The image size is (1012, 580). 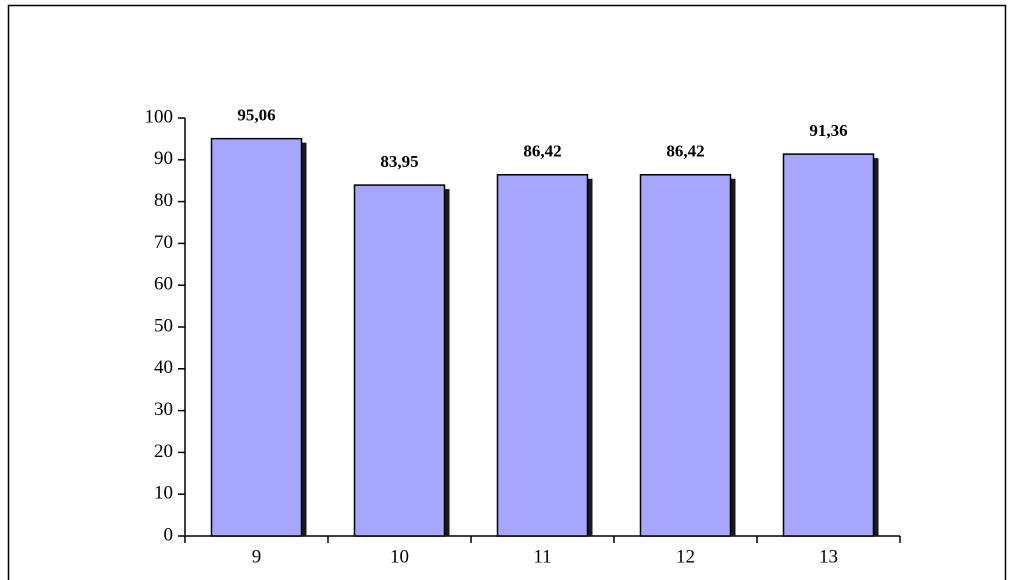 What do you see at coordinates (163, 284) in the screenshot?
I see `y-tick-label: 60` at bounding box center [163, 284].